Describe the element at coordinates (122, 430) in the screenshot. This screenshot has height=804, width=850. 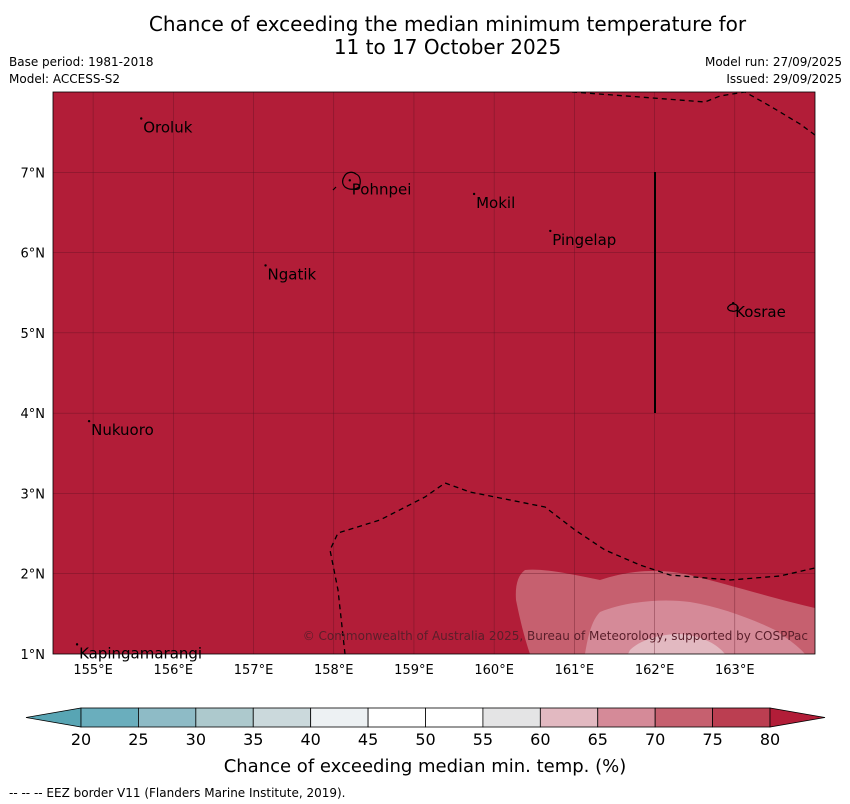
I see `place-label: Nukuoro` at that location.